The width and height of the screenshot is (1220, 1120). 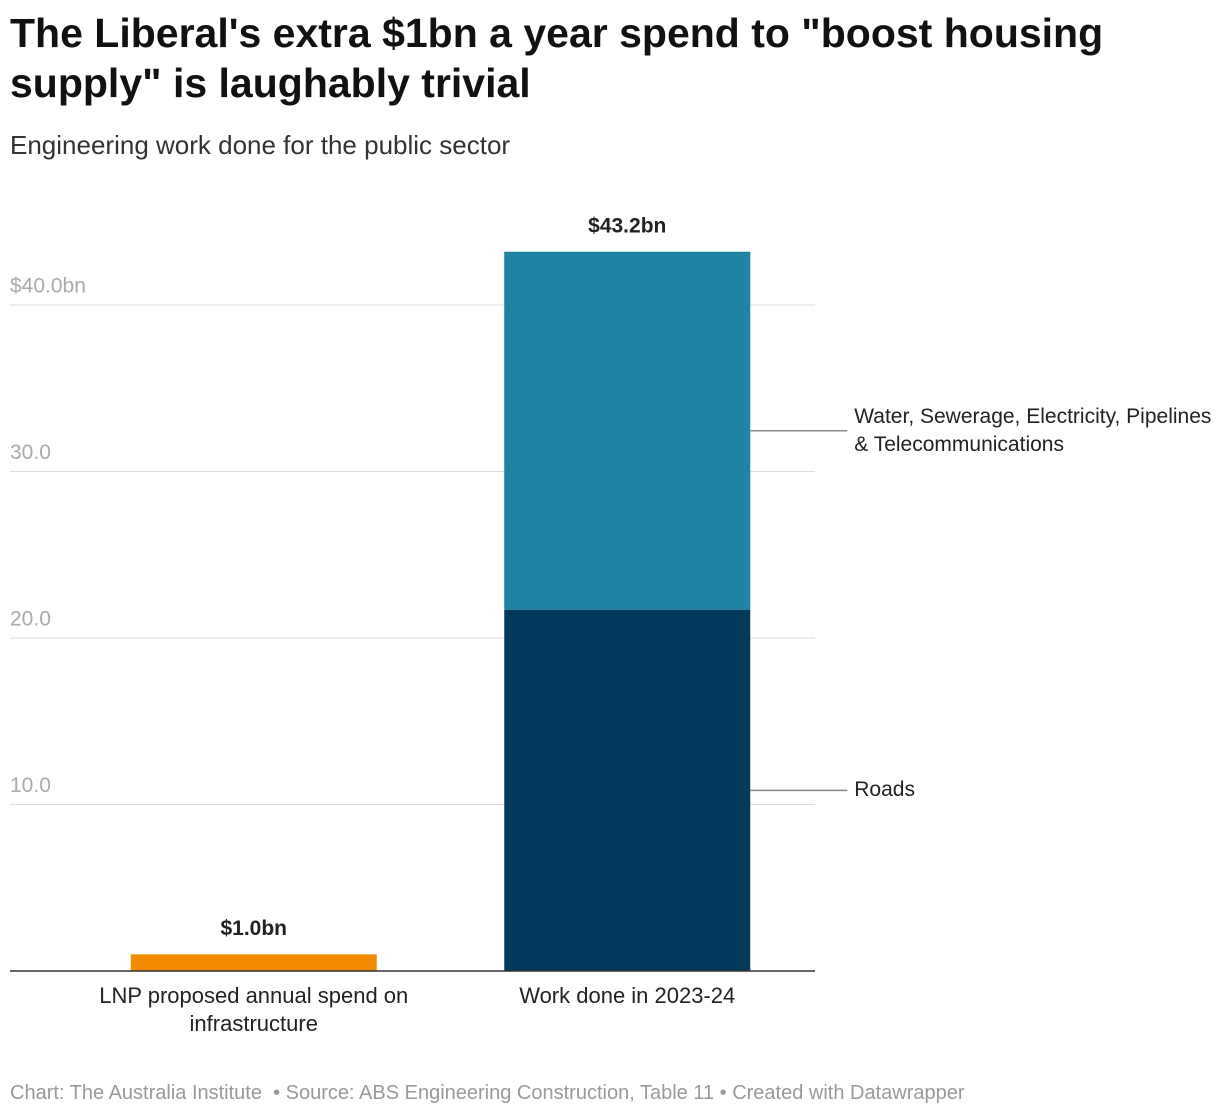 I want to click on y-tick-label: 20.0, so click(x=30, y=619).